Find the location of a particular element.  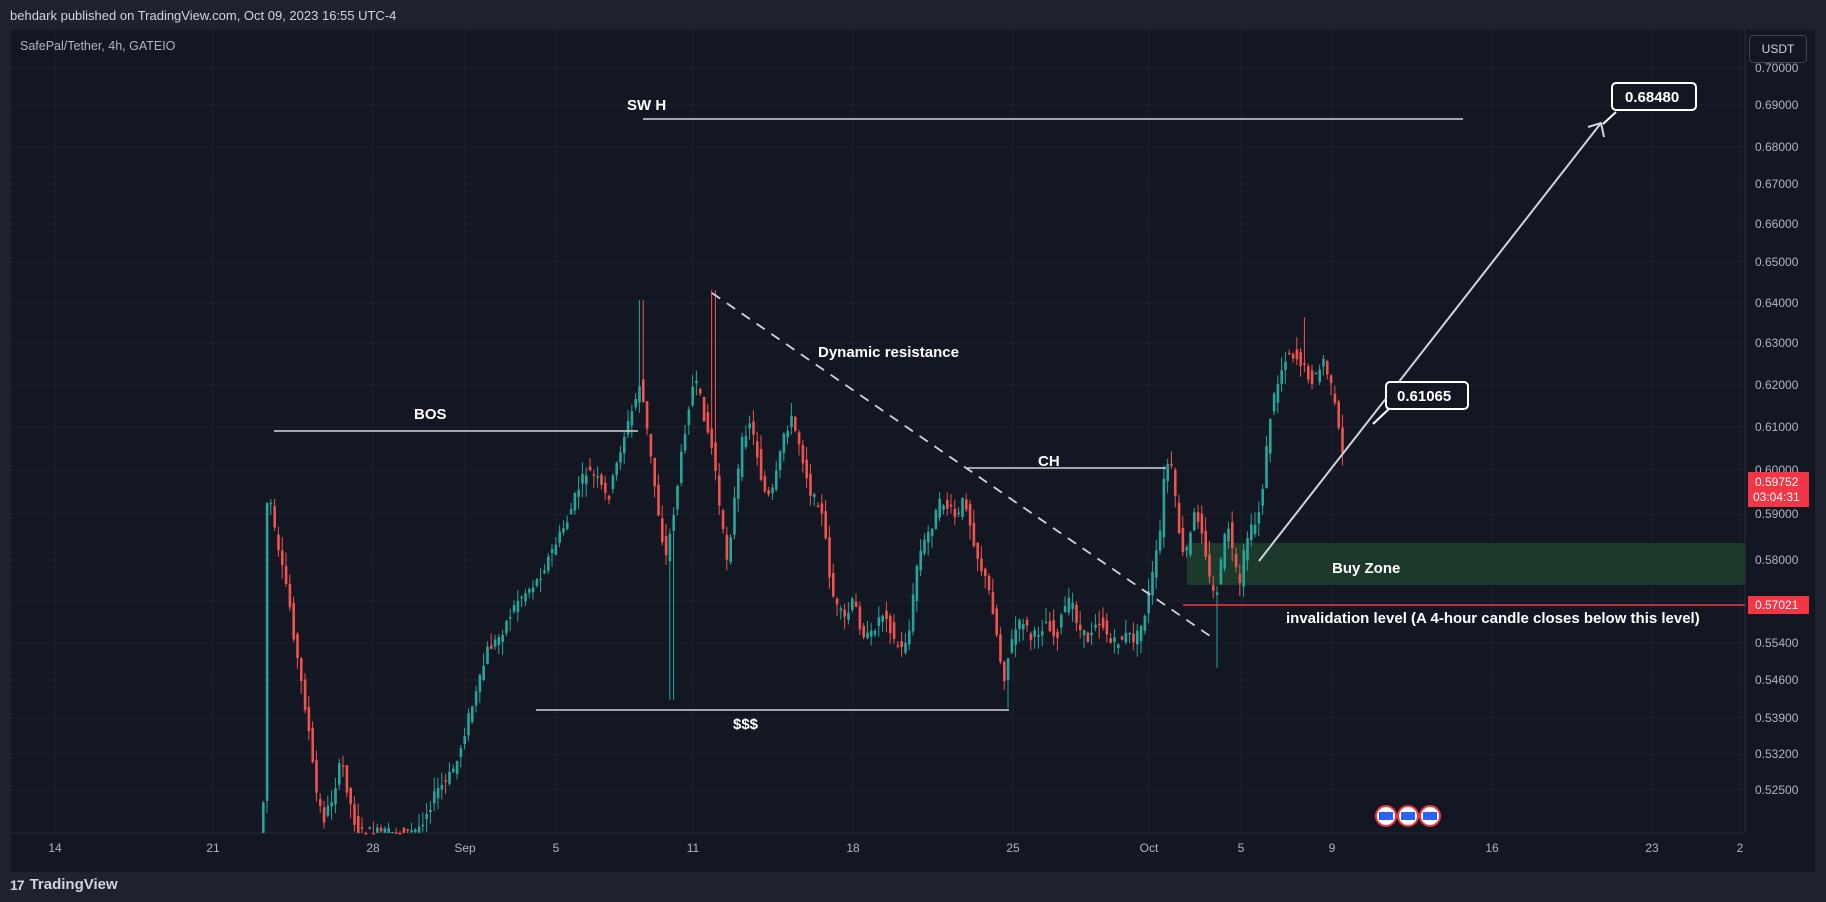

price-tick: 0.62000 is located at coordinates (1777, 385).